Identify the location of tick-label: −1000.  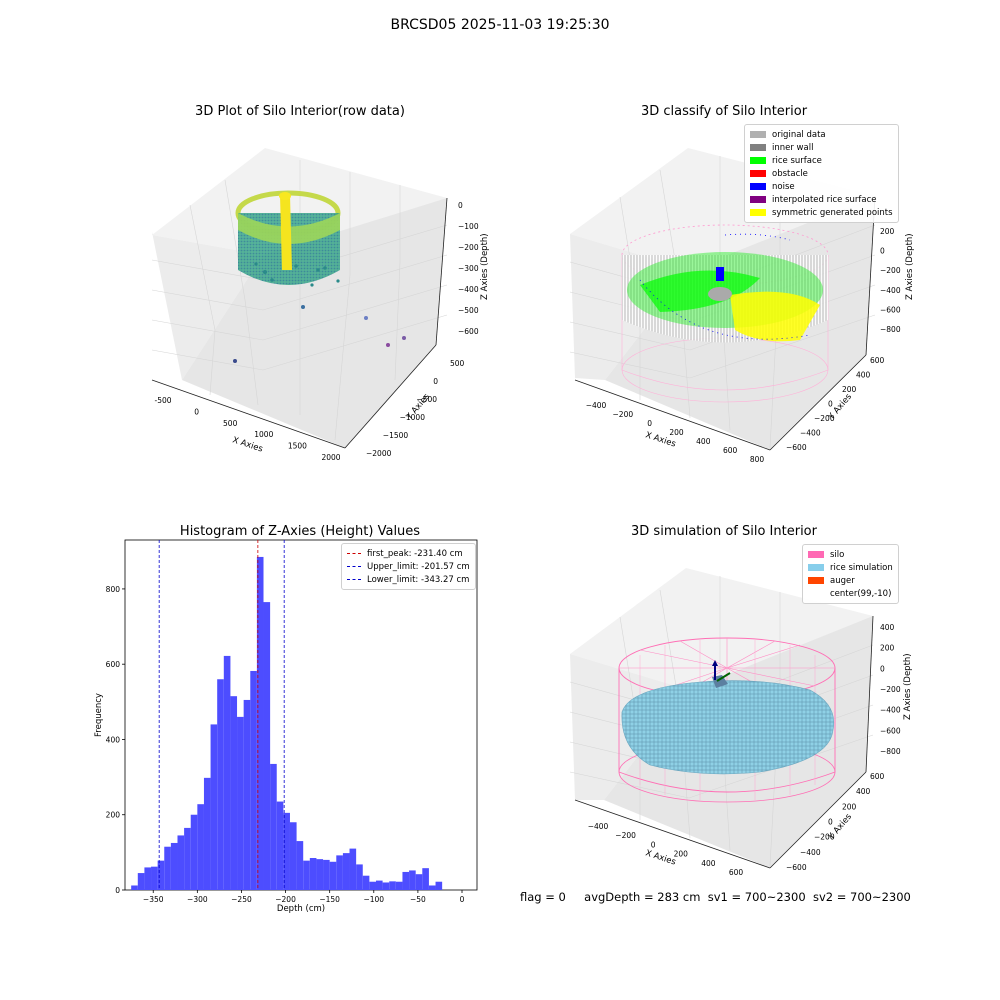
(413, 417).